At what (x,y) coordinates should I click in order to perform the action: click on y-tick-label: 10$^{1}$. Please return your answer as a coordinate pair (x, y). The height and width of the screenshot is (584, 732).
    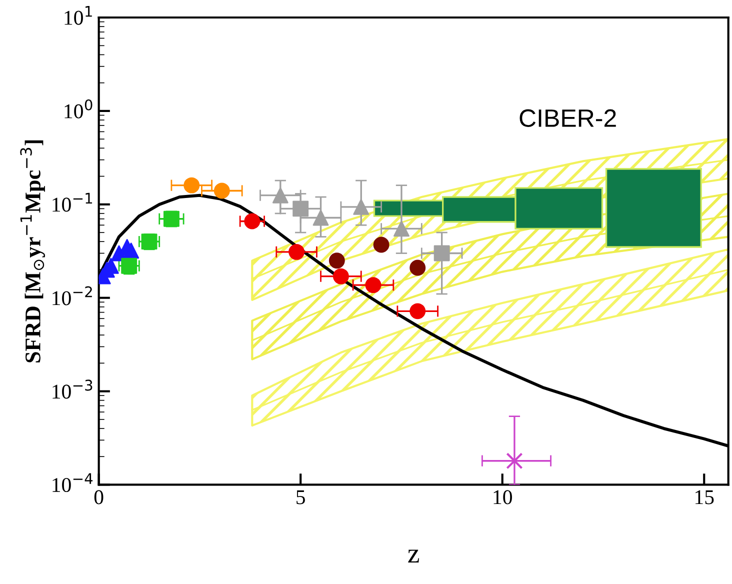
    Looking at the image, I should click on (78, 15).